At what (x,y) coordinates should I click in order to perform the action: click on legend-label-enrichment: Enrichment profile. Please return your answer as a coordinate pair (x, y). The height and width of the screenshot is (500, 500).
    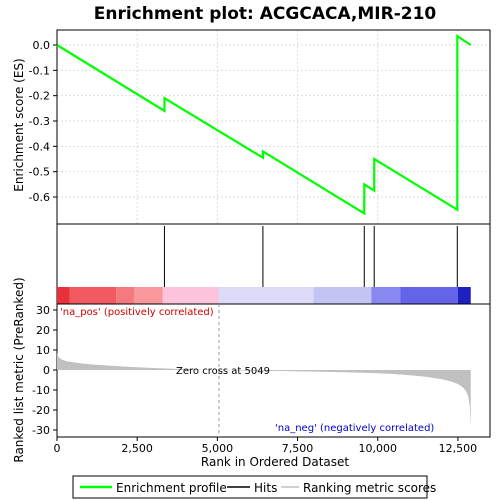
    Looking at the image, I should click on (171, 488).